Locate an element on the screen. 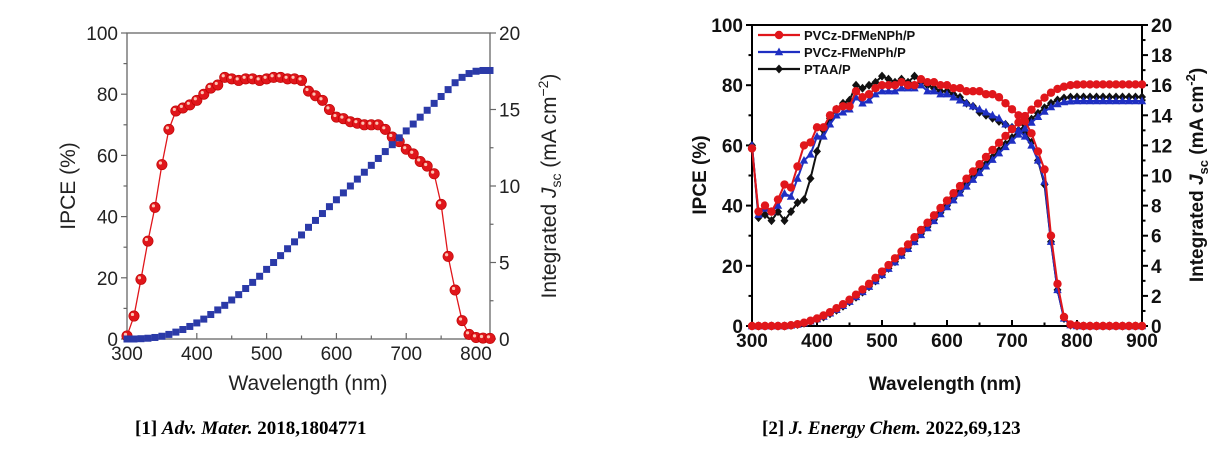 Image resolution: width=1210 pixels, height=454 pixels. y-tick-label: 0 is located at coordinates (112, 340).